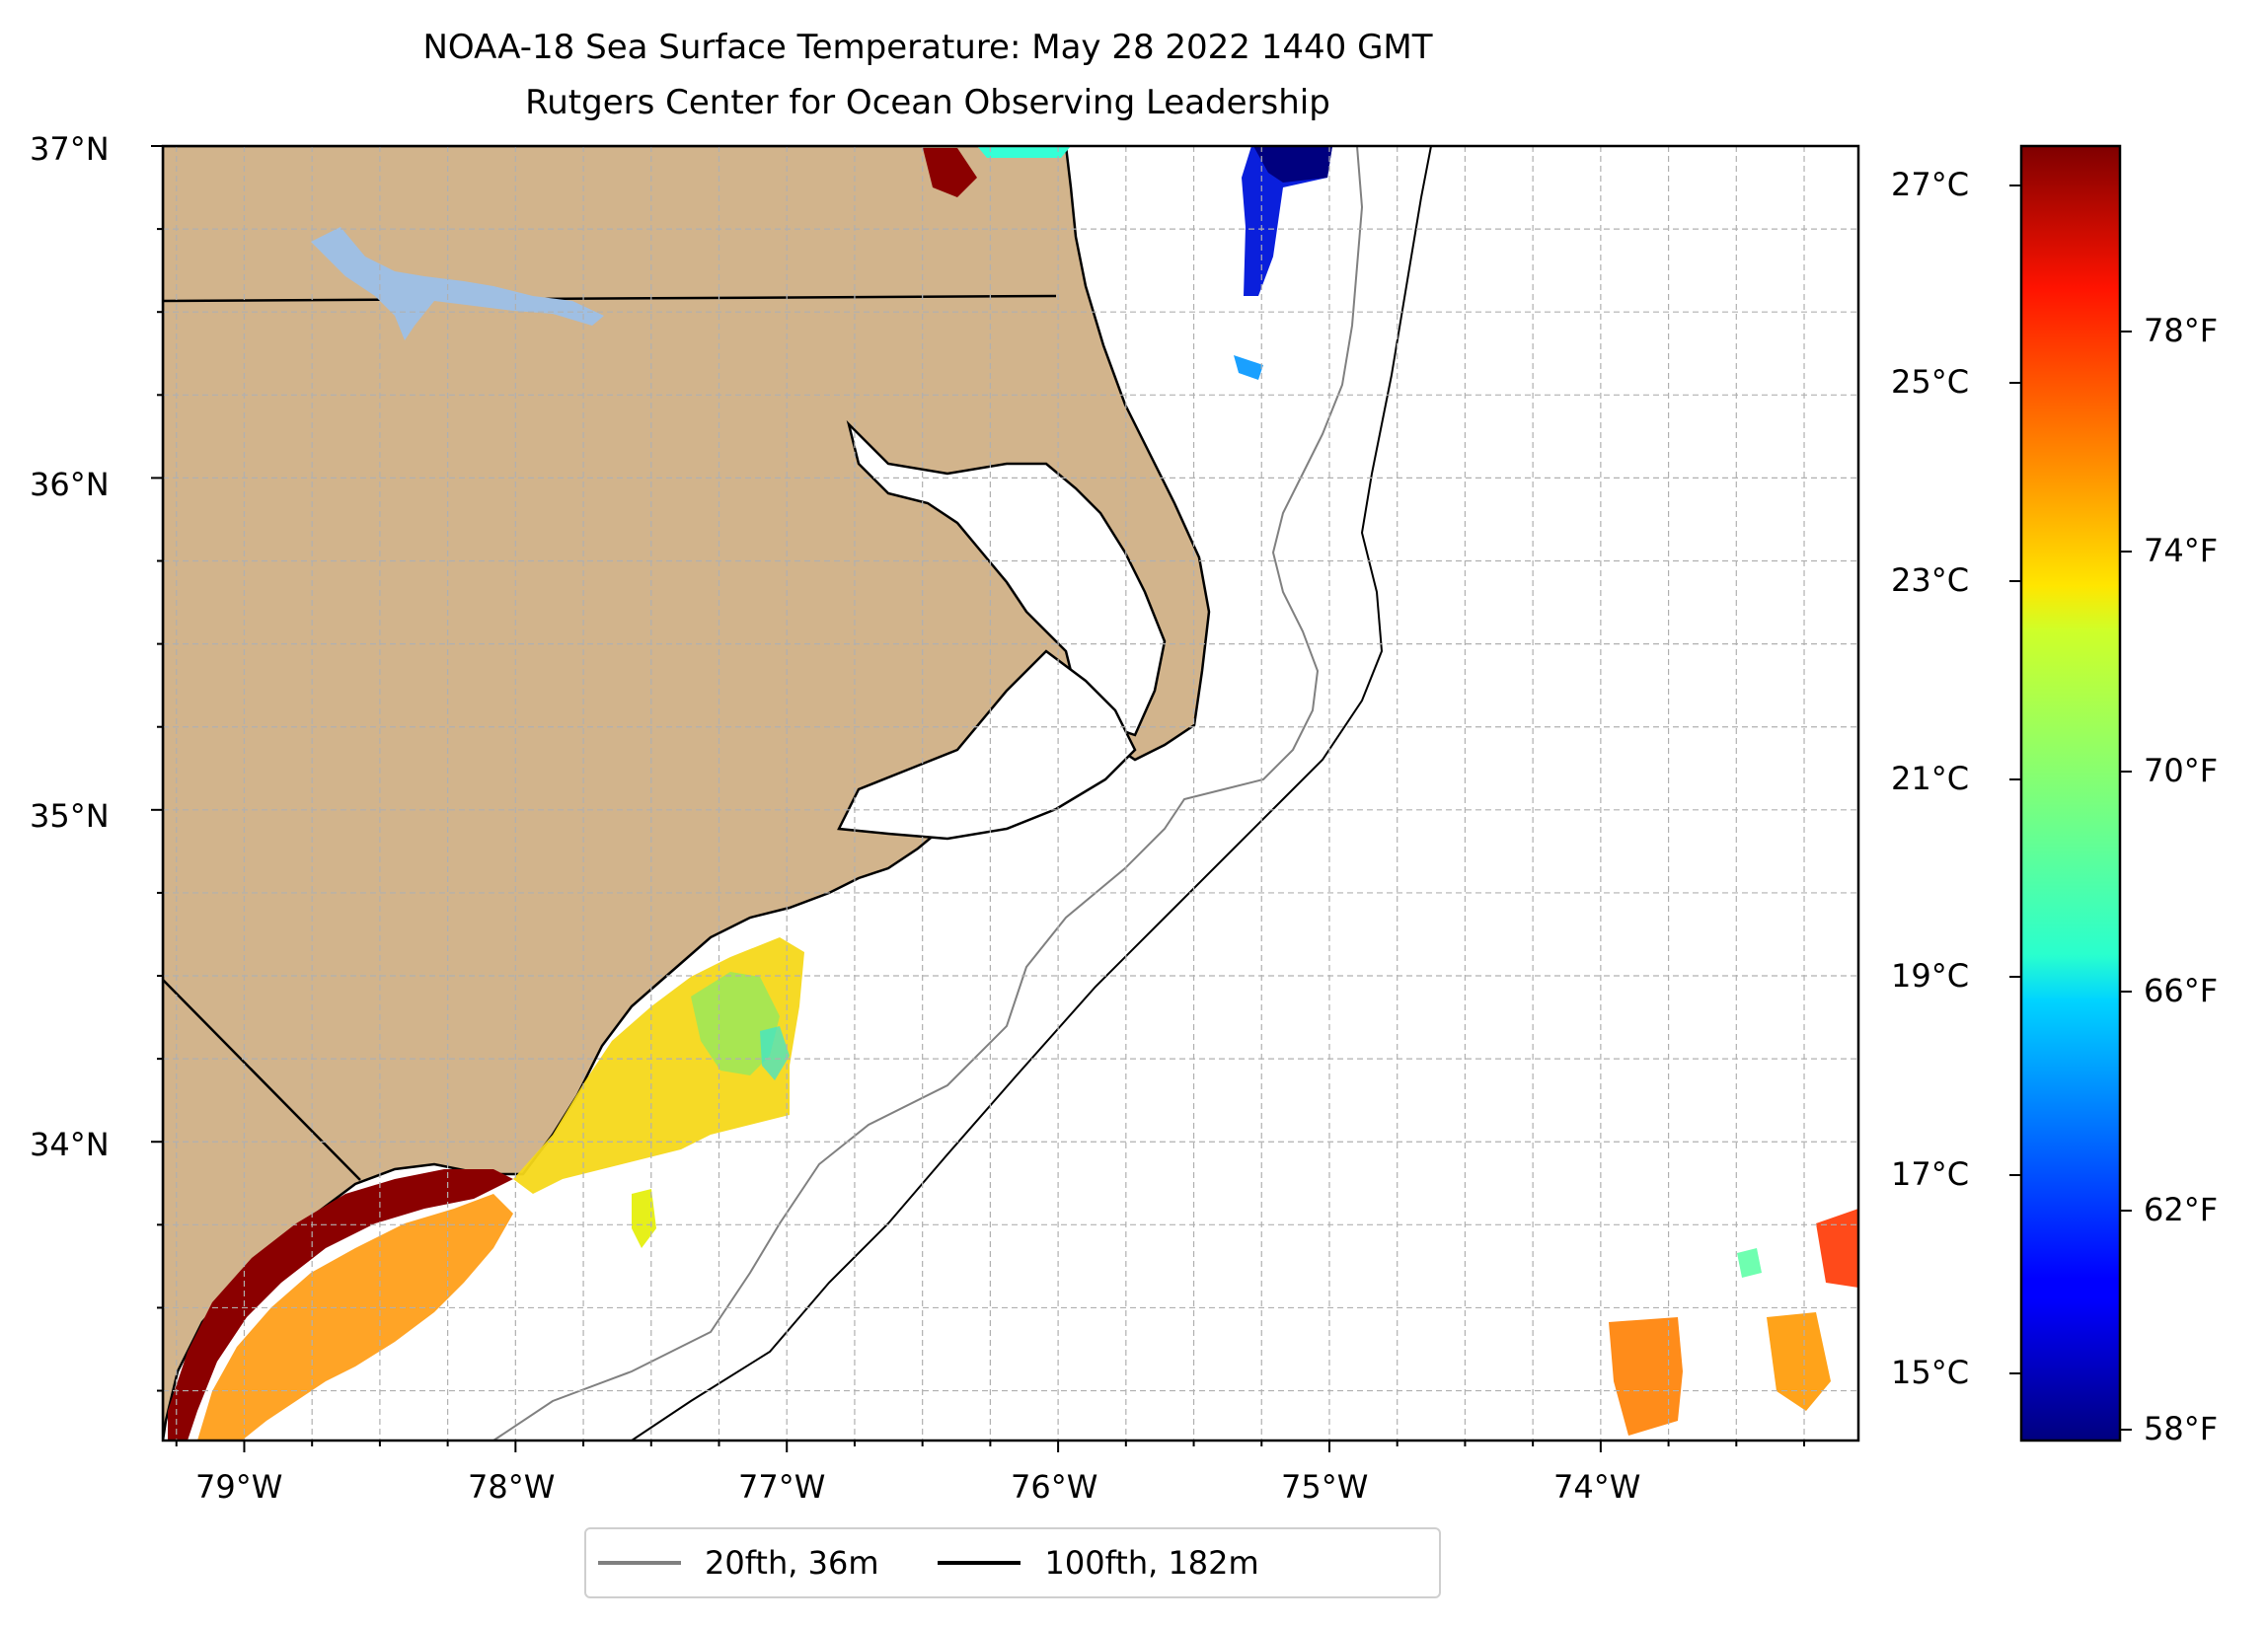 Image resolution: width=2268 pixels, height=1626 pixels. I want to click on isobath-legend: 20fth, 36m 100fth, 182m, so click(1012, 1562).